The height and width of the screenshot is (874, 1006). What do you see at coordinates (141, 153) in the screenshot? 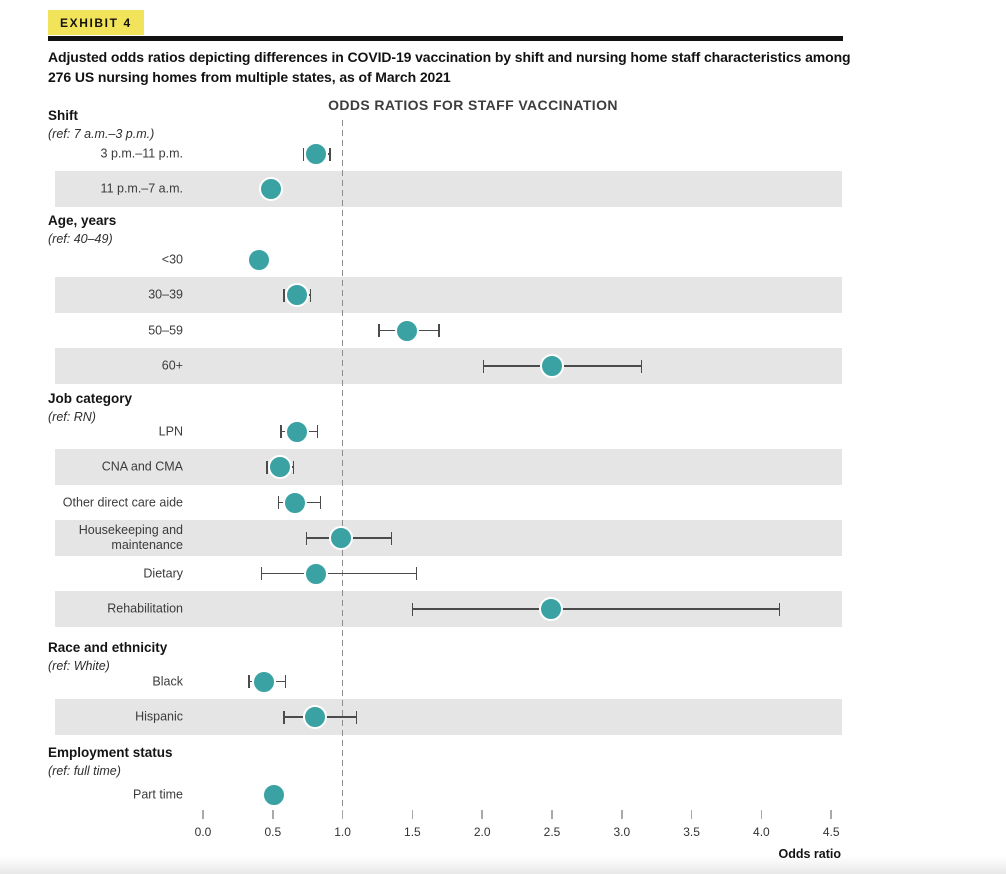
I see `row-label: 3 p.m.–11 p.m.` at bounding box center [141, 153].